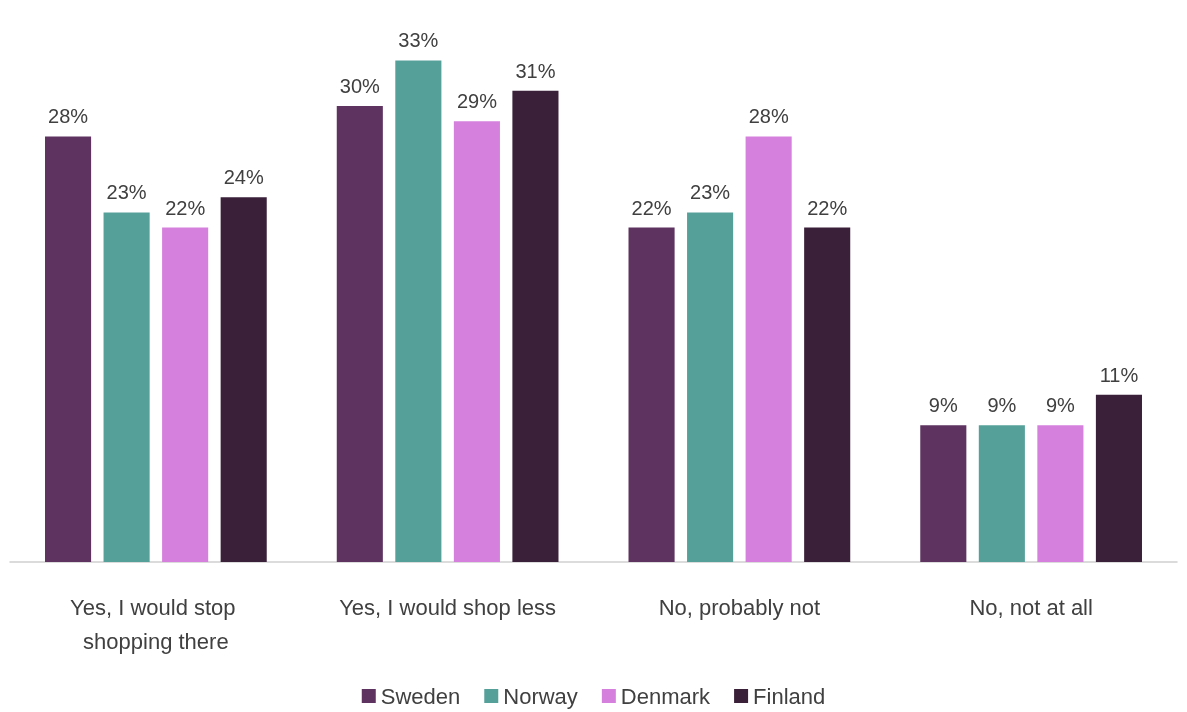 Image resolution: width=1187 pixels, height=712 pixels. Describe the element at coordinates (448, 607) in the screenshot. I see `x-tick-label: Yes, I would shop less` at that location.